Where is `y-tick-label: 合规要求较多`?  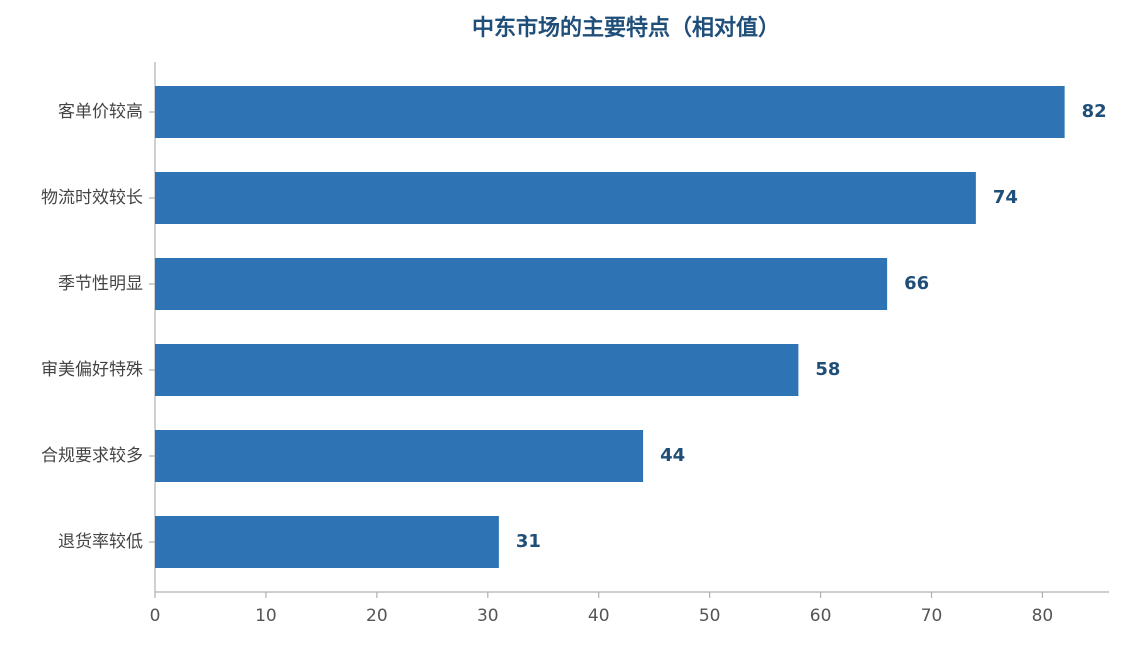
y-tick-label: 合规要求较多 is located at coordinates (92, 456).